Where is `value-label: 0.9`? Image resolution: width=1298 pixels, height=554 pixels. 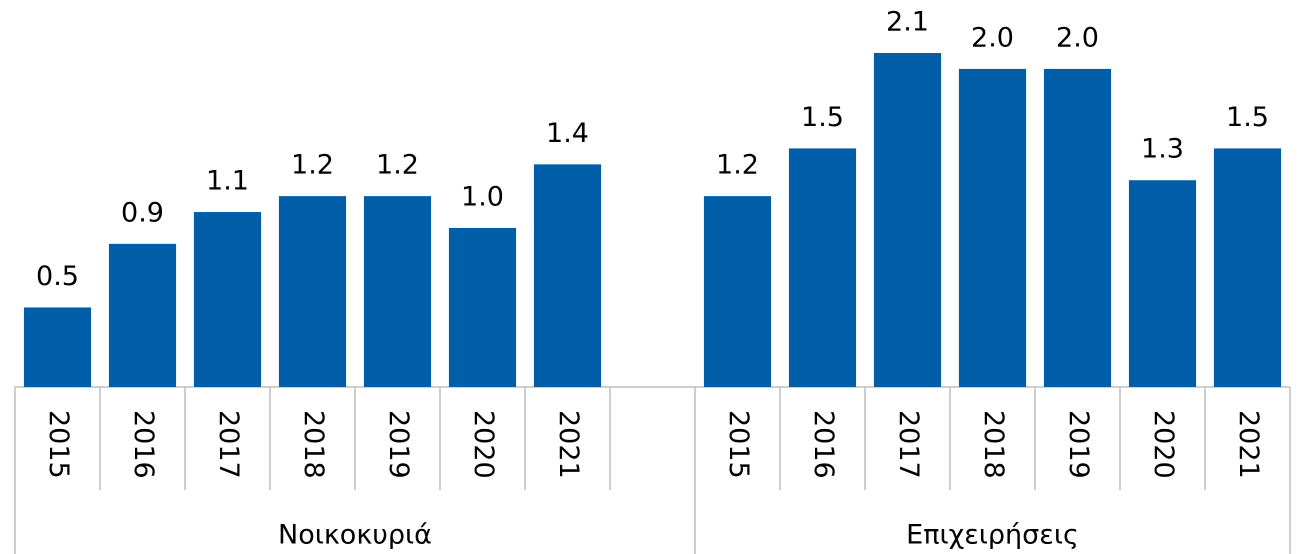
value-label: 0.9 is located at coordinates (142, 212).